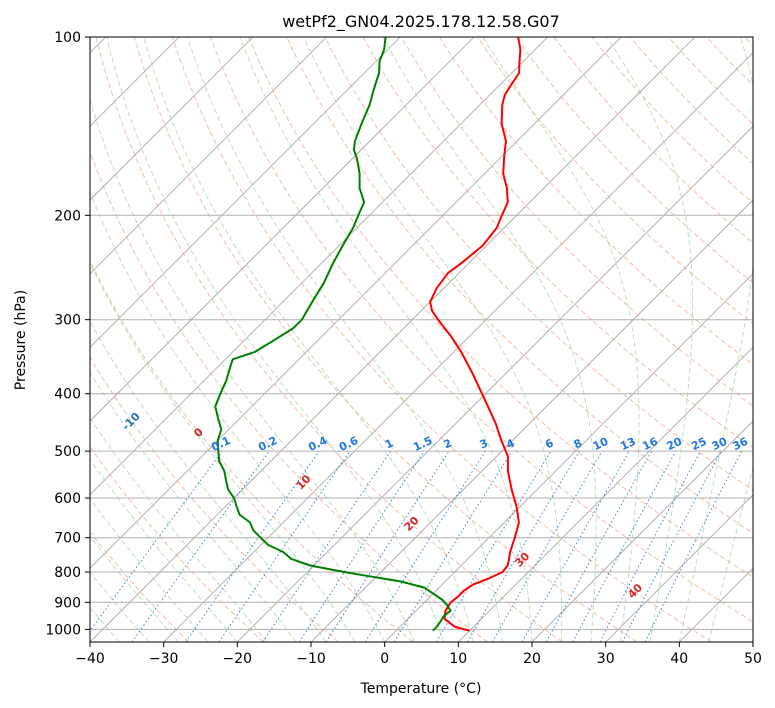  Describe the element at coordinates (67, 216) in the screenshot. I see `y-tick-label: 200` at that location.